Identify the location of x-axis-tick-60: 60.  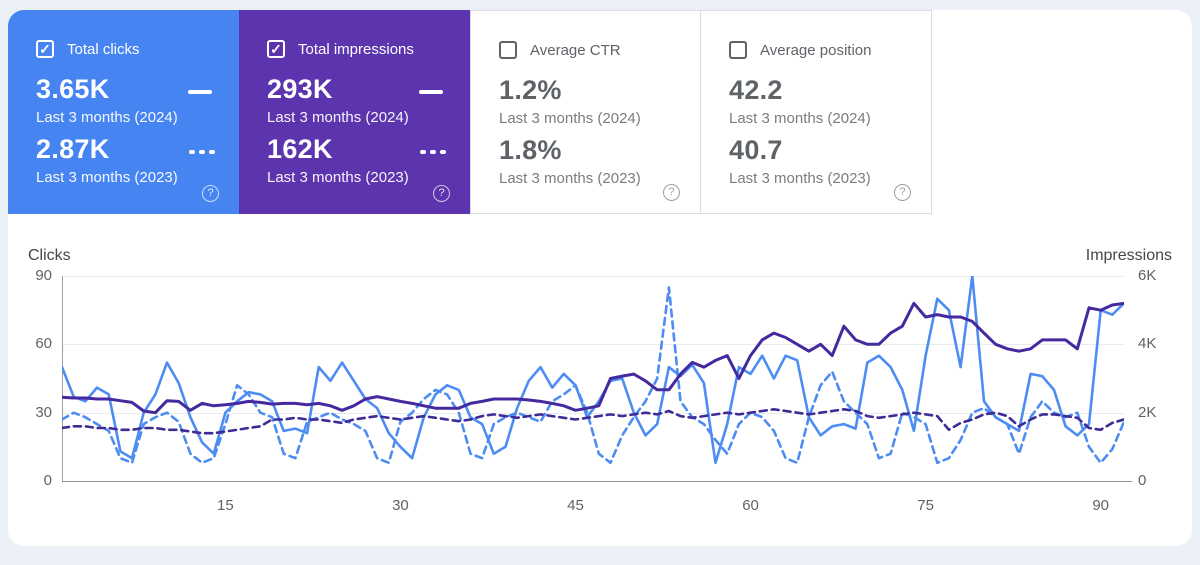
(750, 505).